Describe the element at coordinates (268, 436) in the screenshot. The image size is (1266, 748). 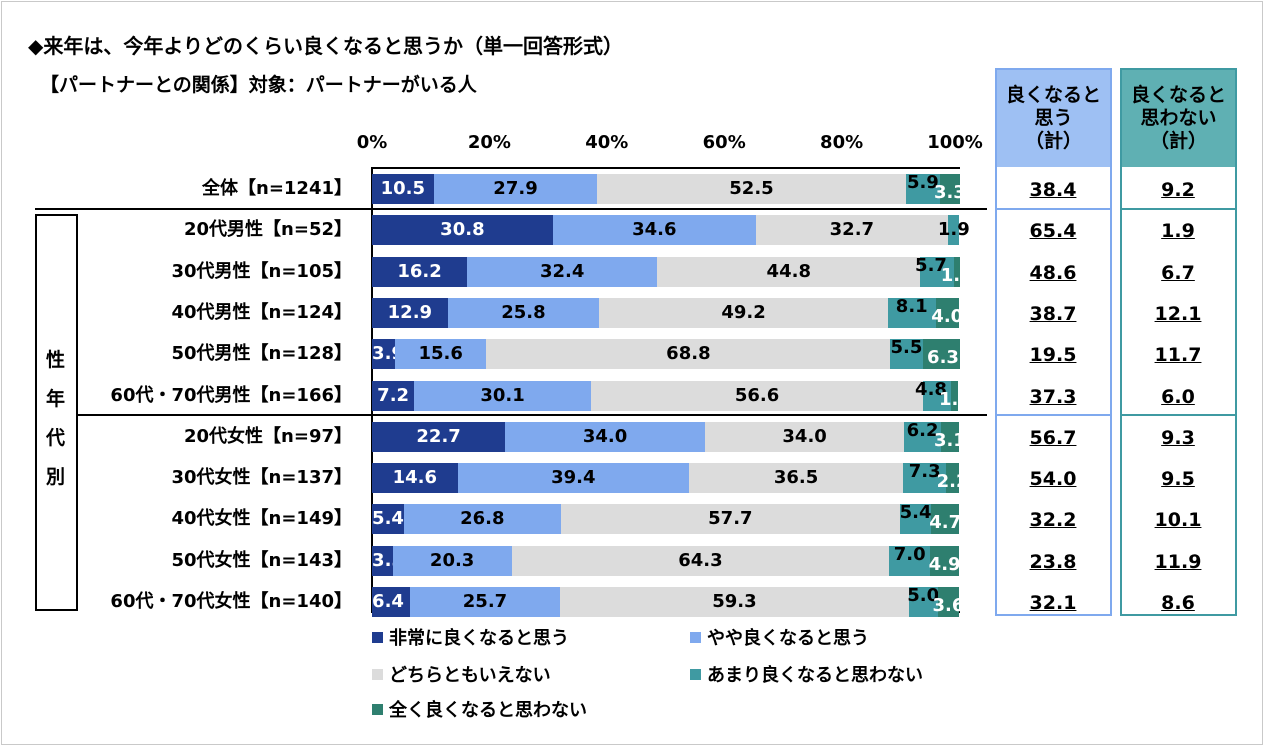
I see `category-label: 20代女性【n=97】` at that location.